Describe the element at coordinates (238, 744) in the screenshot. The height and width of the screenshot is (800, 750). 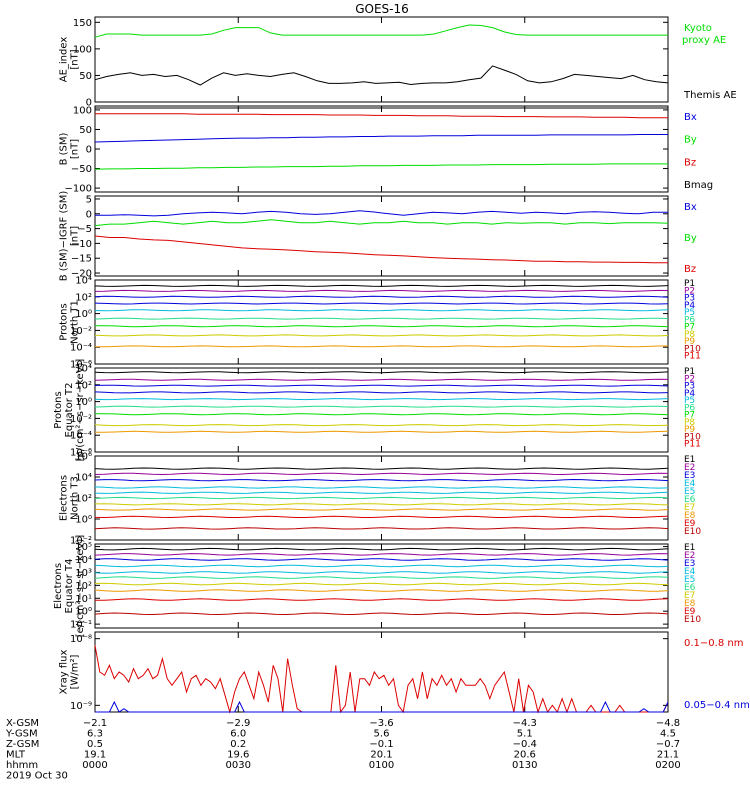
I see `x-cell-value: 0.2` at that location.